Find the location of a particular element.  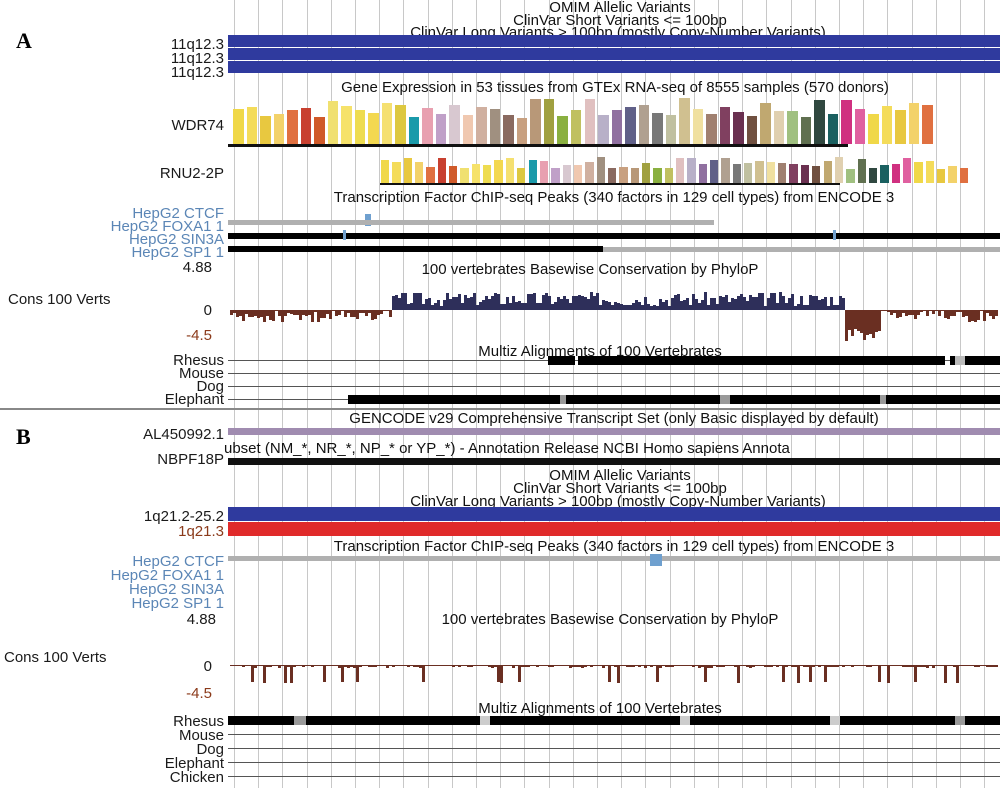

panel-a-tf-peak-sp1-black is located at coordinates (415, 249).